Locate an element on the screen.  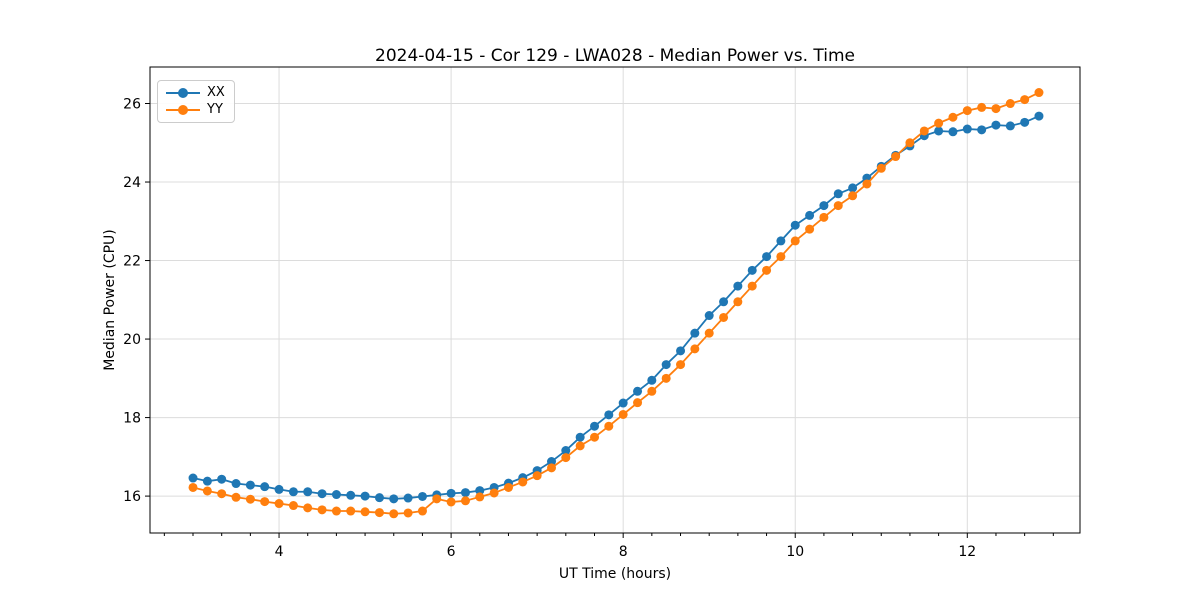
y-tick-label: 22 is located at coordinates (132, 262).